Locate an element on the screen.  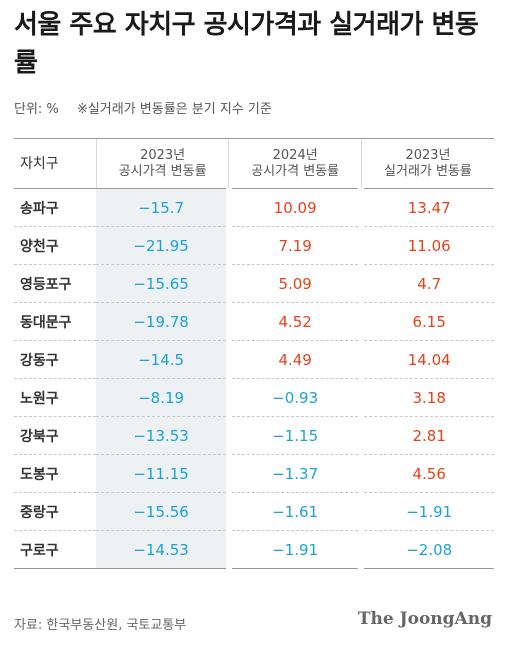
district-name: 송파구 is located at coordinates (55, 207).